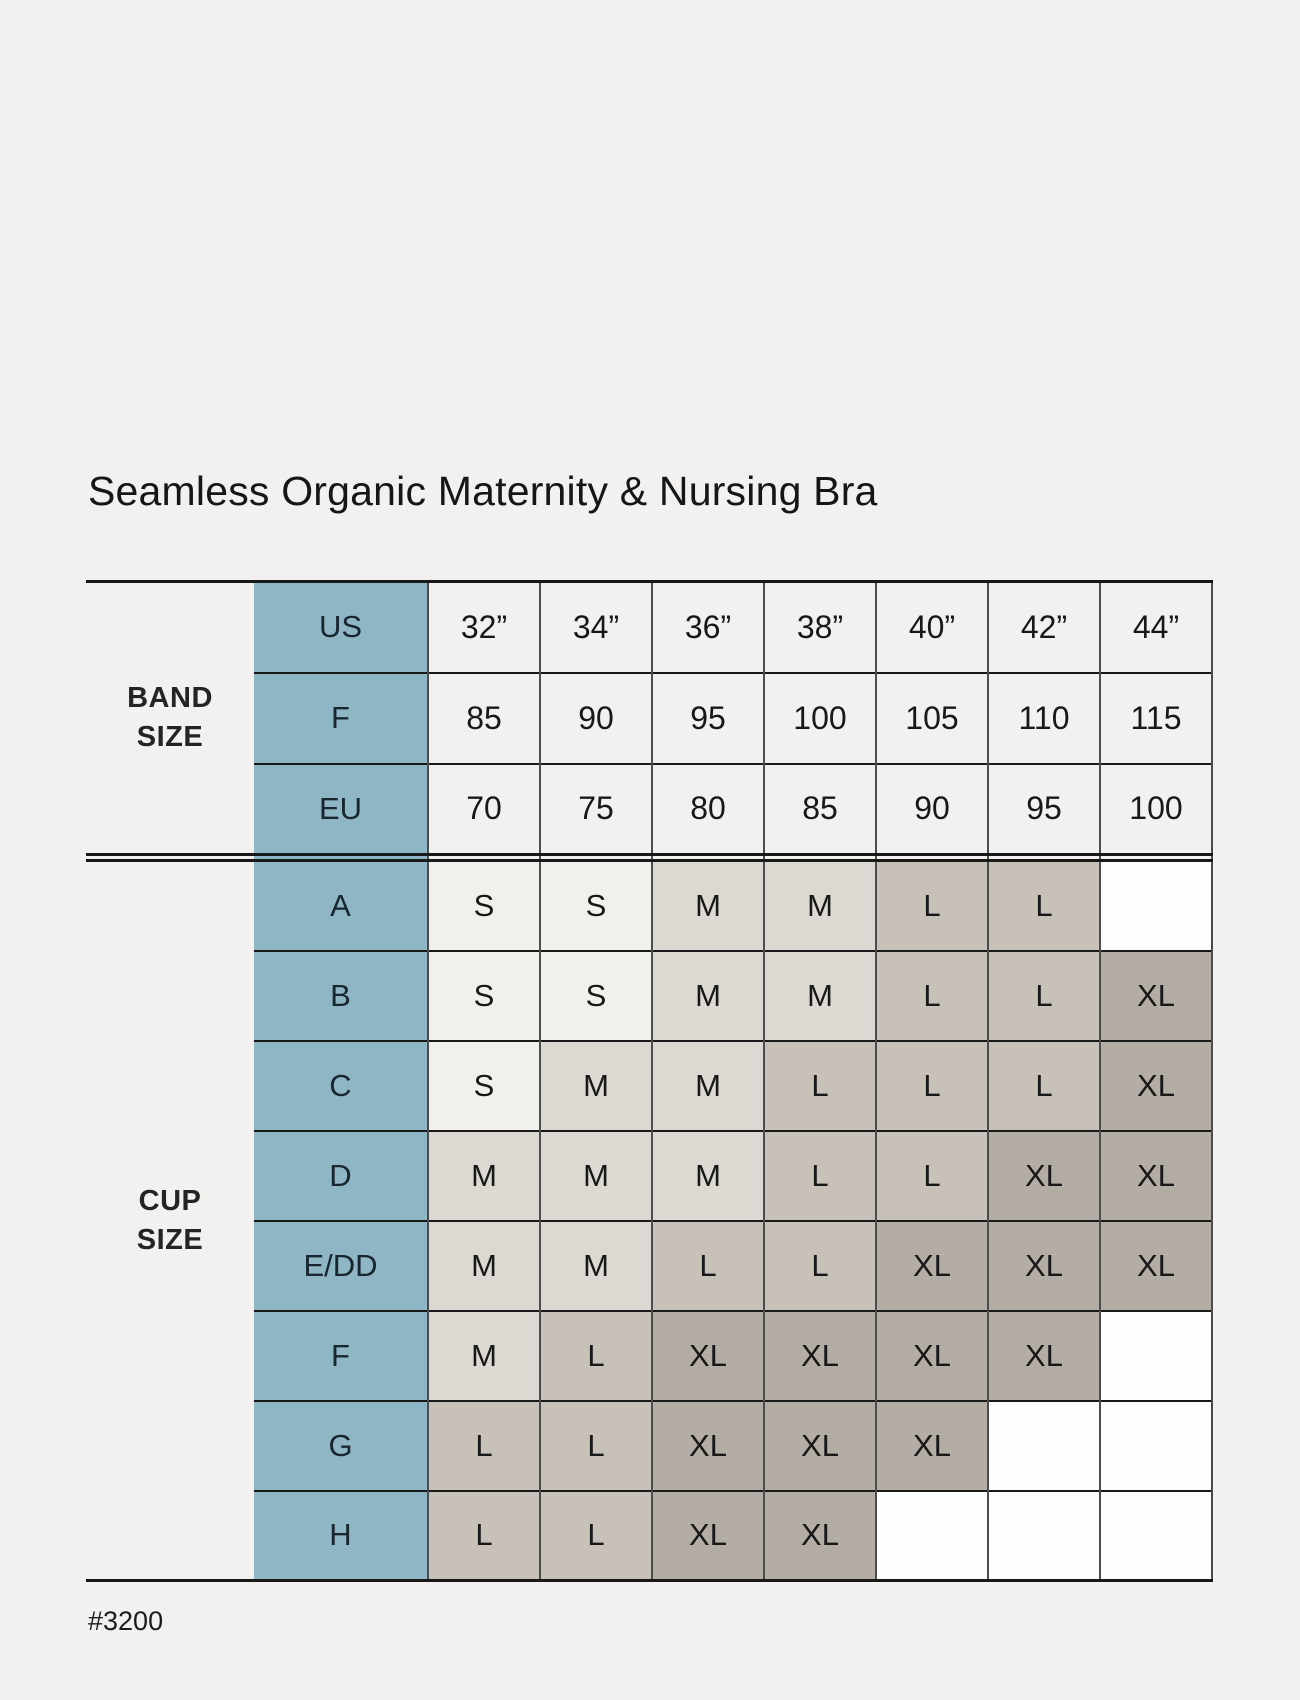 This screenshot has height=1700, width=1300. Describe the element at coordinates (707, 808) in the screenshot. I see `band-cell: 80` at that location.